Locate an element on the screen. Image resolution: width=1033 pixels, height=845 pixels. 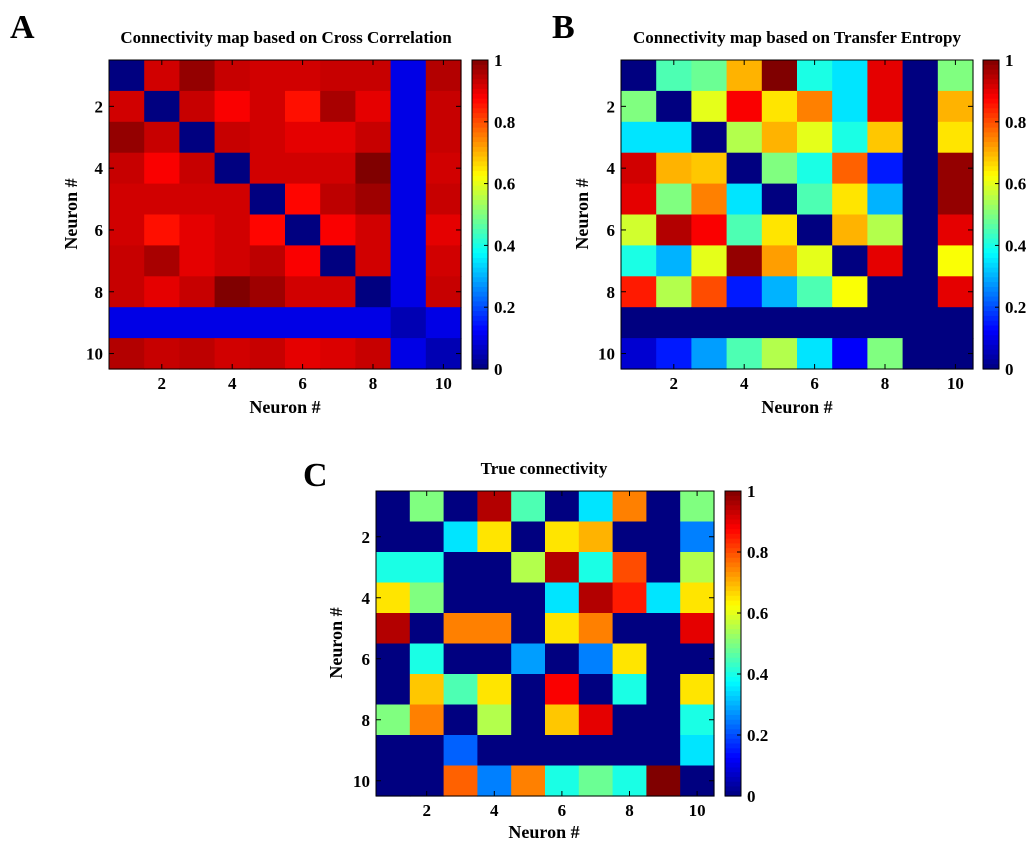
heatmap-cell-r6-c9 is located at coordinates (408, 230).